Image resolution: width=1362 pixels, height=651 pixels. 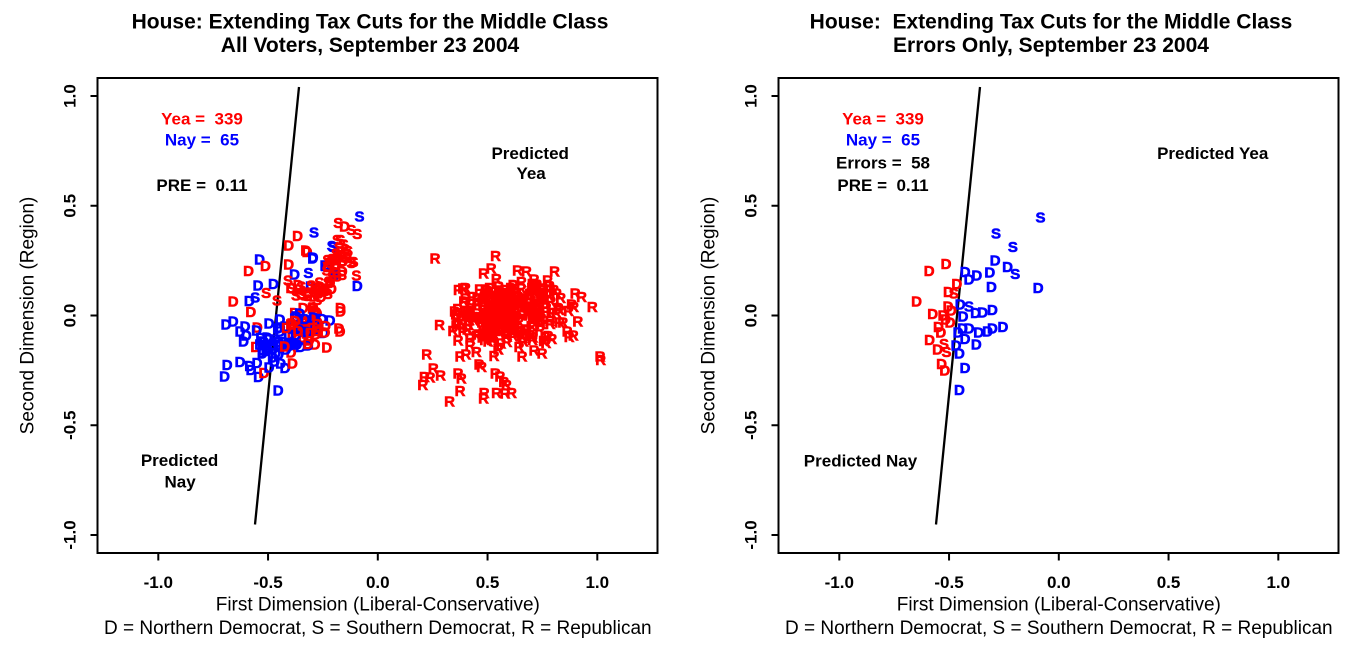 What do you see at coordinates (28, 316) in the screenshot?
I see `svg-text: Second Dimension (Region)` at bounding box center [28, 316].